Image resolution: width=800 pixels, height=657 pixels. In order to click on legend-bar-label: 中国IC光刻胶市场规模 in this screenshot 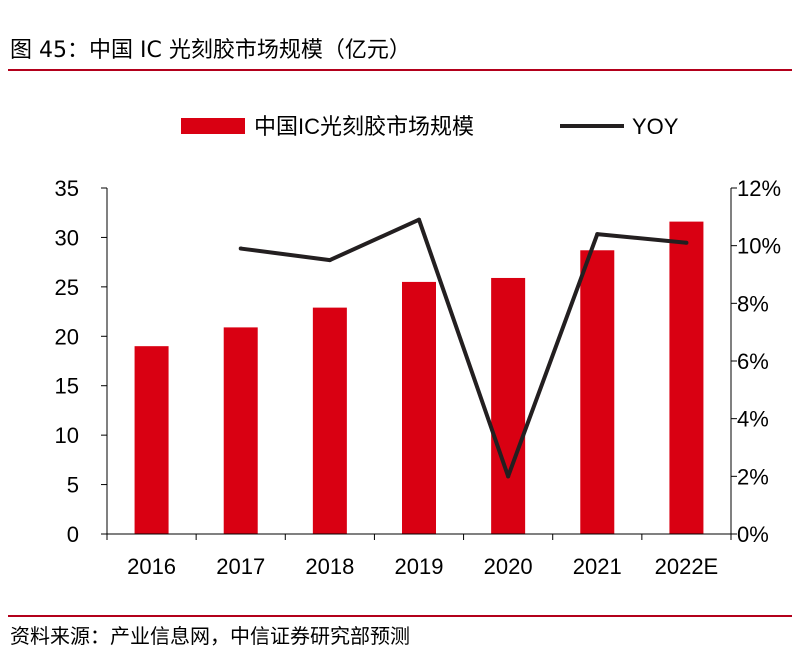, I will do `click(364, 126)`.